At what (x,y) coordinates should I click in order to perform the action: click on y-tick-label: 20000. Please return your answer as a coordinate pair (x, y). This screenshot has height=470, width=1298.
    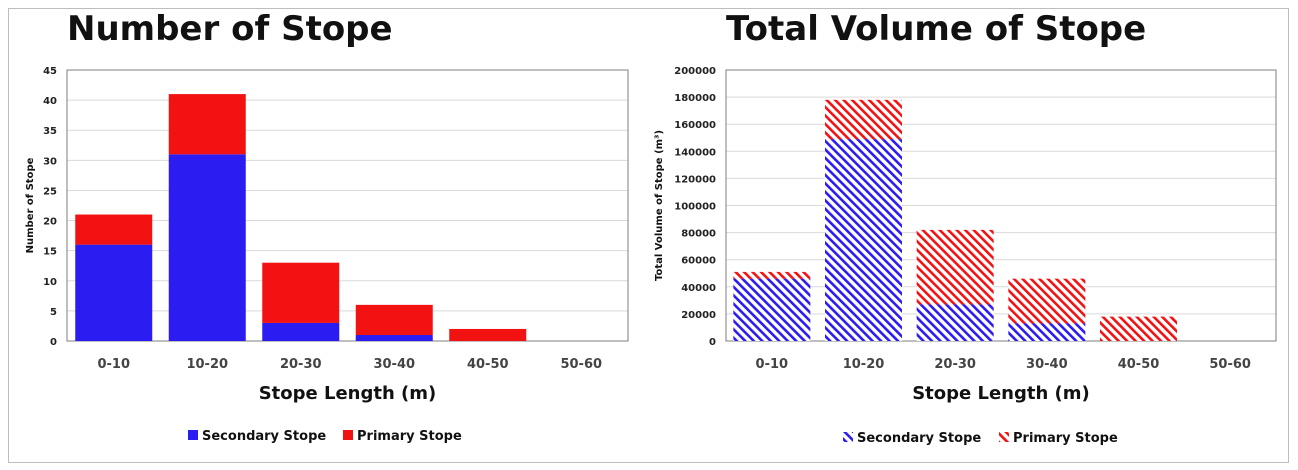
    Looking at the image, I should click on (698, 315).